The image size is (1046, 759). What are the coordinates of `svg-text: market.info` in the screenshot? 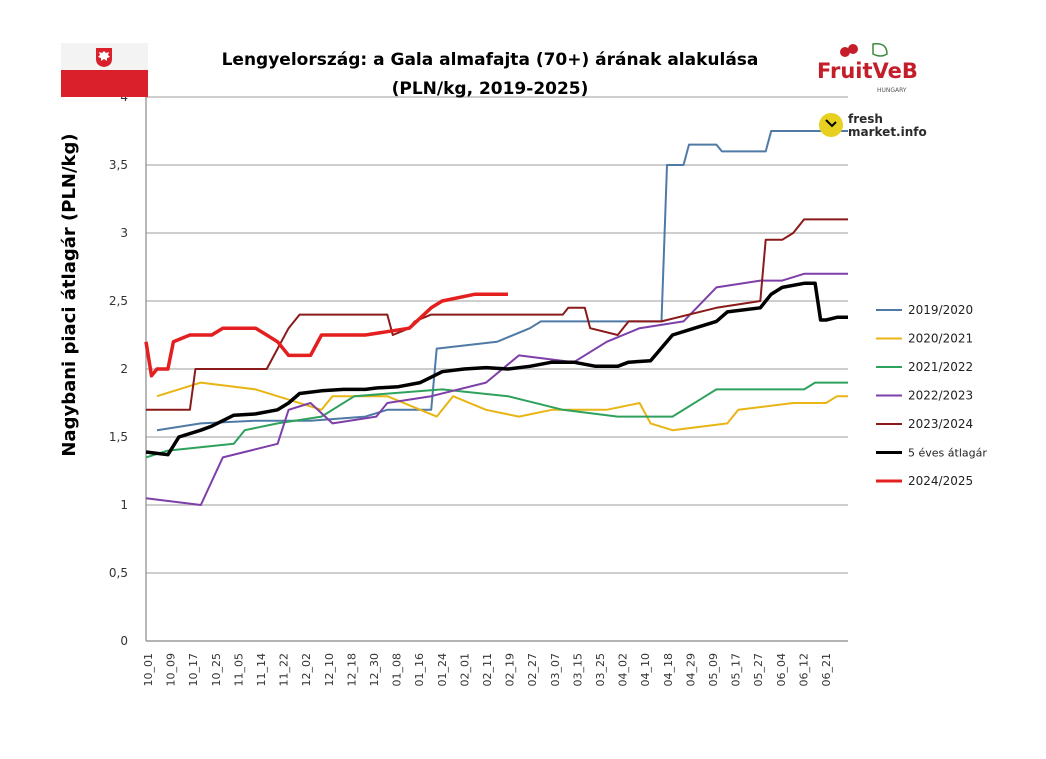 It's located at (887, 132).